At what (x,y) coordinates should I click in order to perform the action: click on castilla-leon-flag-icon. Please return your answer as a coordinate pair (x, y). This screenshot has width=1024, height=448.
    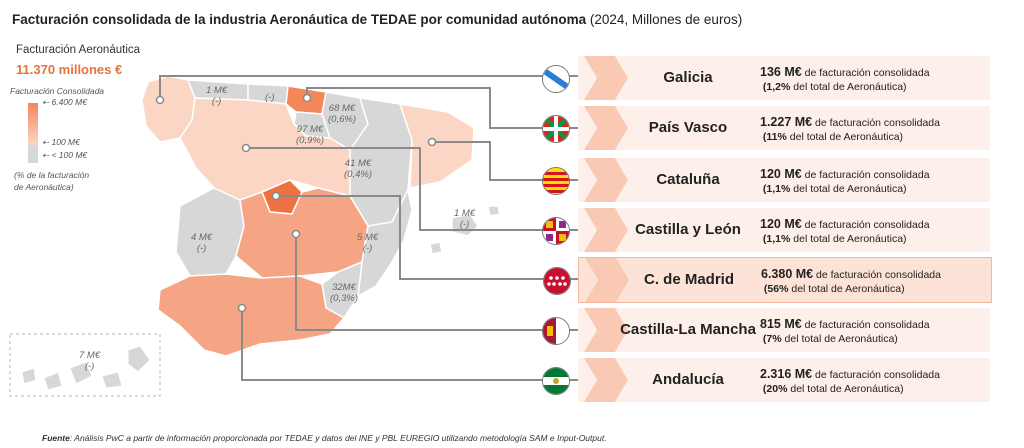
    Looking at the image, I should click on (556, 231).